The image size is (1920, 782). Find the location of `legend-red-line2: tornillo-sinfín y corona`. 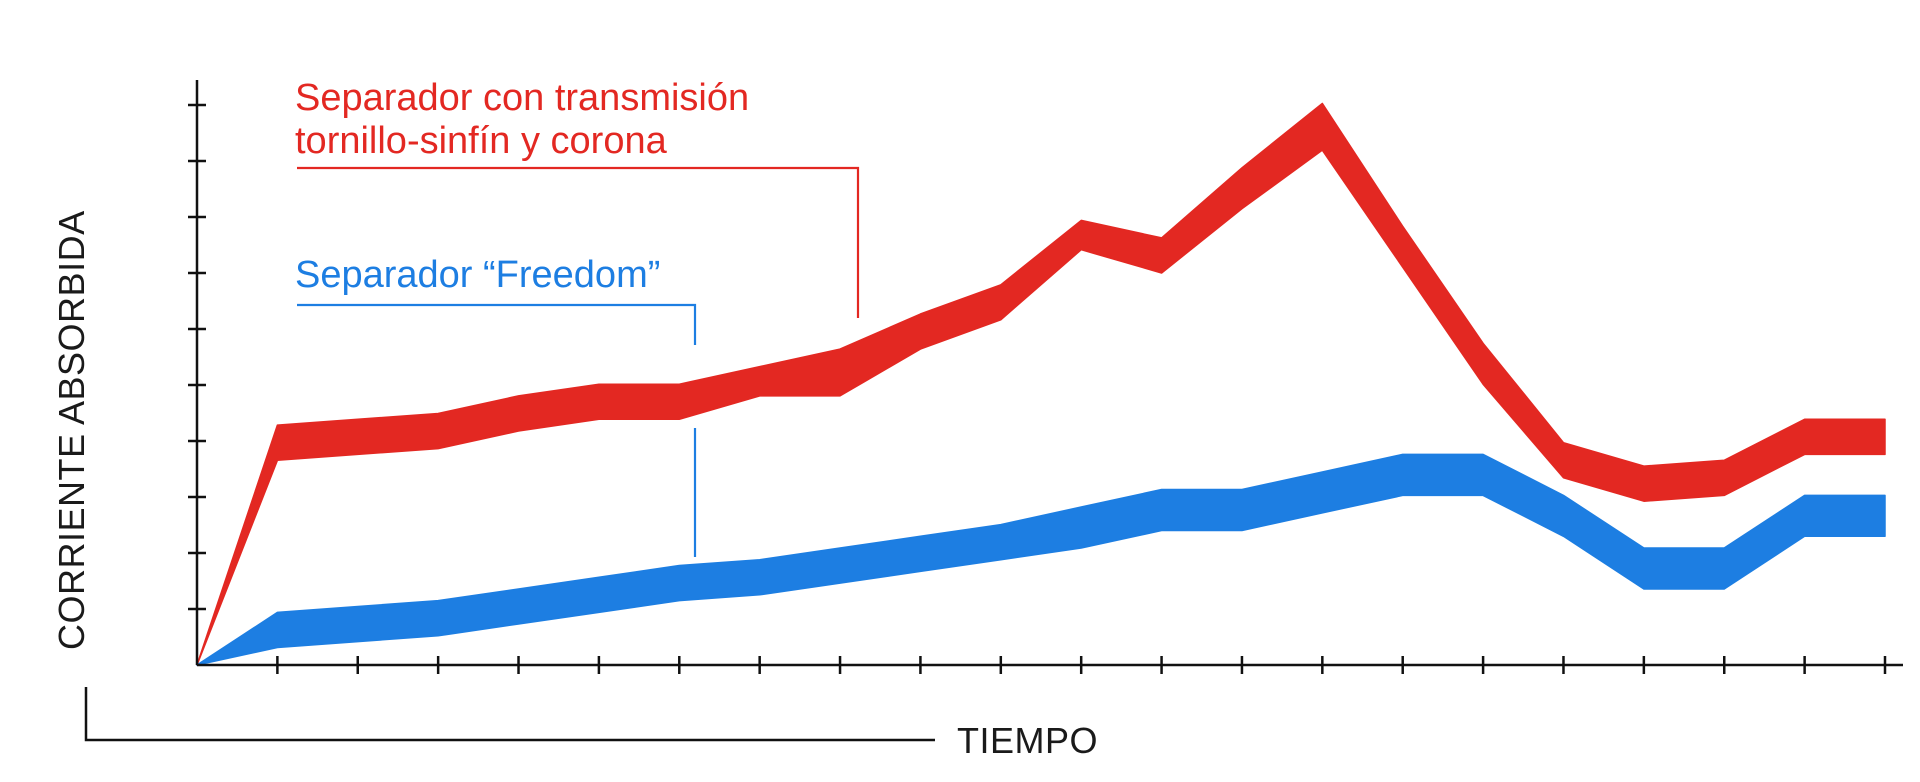

legend-red-line2: tornillo-sinfín y corona is located at coordinates (481, 141).